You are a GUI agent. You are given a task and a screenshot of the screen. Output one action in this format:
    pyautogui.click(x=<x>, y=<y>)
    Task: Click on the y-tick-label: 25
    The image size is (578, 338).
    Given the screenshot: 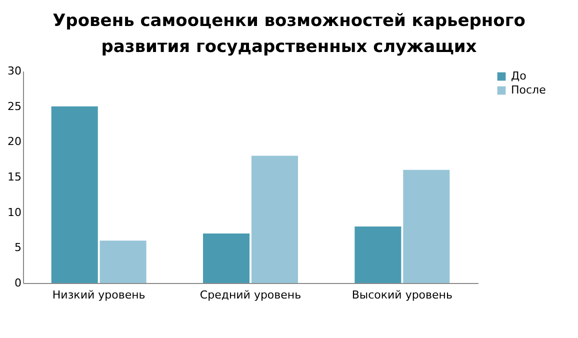 What is the action you would take?
    pyautogui.click(x=15, y=106)
    